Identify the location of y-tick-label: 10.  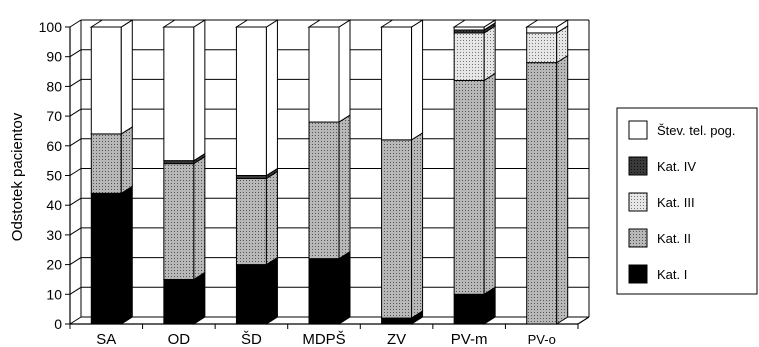
(54, 294).